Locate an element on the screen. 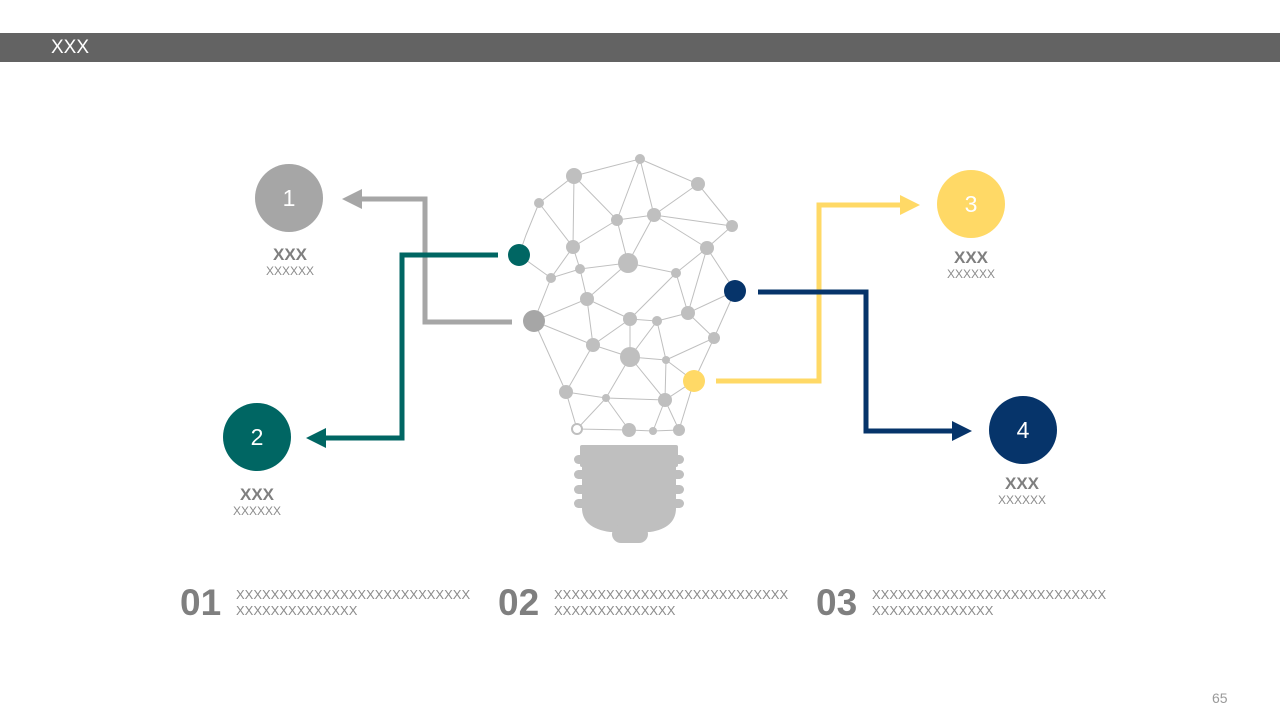 This screenshot has width=1280, height=720. node-2-circle: 2 is located at coordinates (257, 437).